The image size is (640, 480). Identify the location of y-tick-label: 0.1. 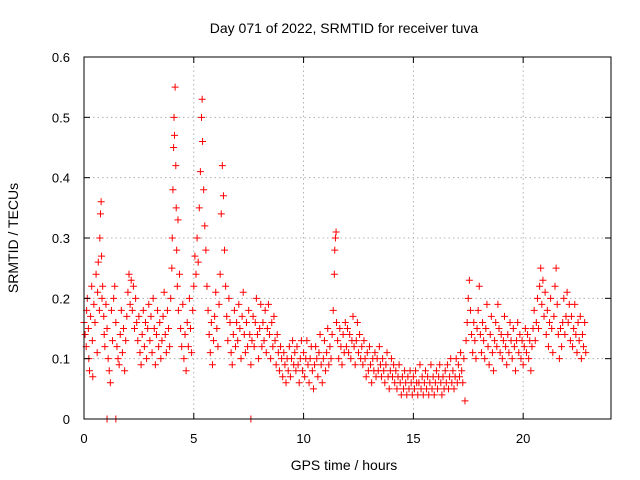
(61, 359).